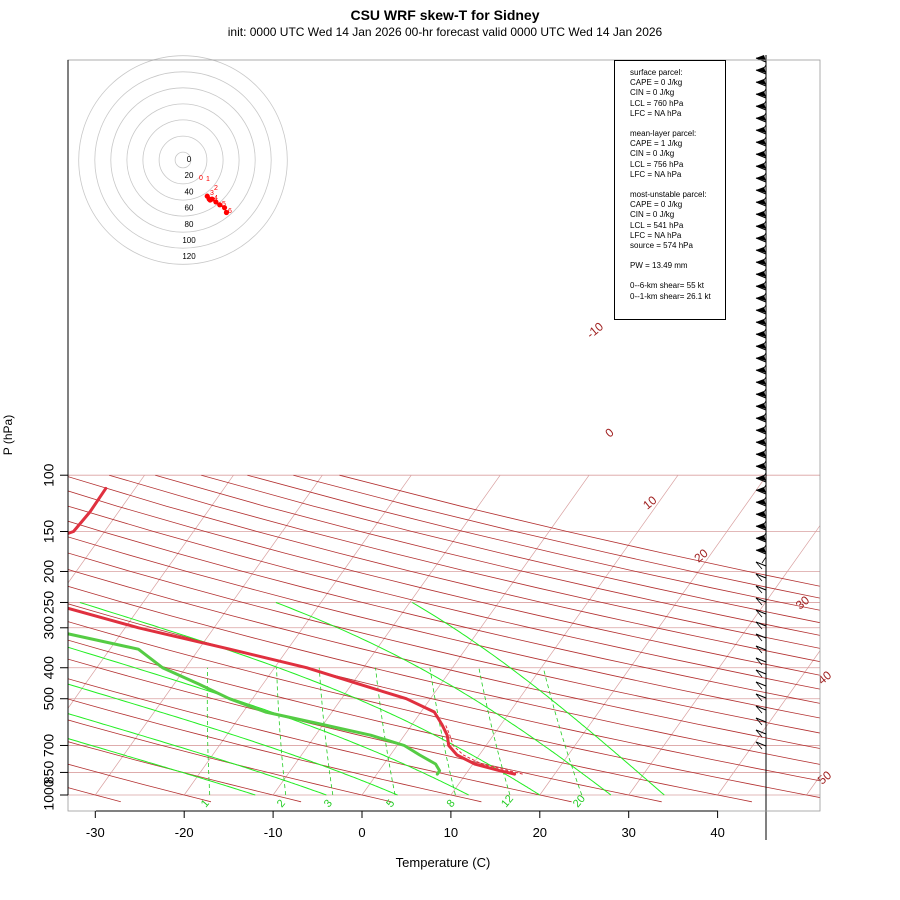 The width and height of the screenshot is (900, 900). I want to click on y-tick-label: 850, so click(49, 773).